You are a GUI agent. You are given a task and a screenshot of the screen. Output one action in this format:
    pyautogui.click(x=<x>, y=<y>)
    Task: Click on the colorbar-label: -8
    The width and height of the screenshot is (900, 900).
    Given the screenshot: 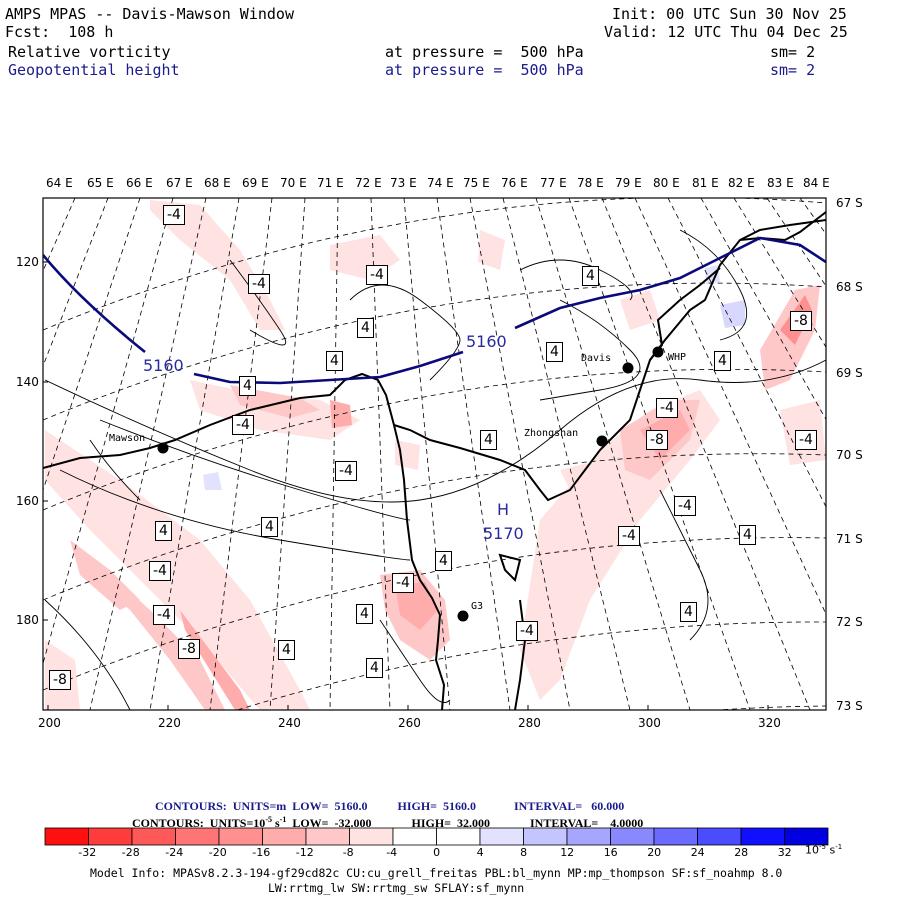 What is the action you would take?
    pyautogui.click(x=348, y=852)
    